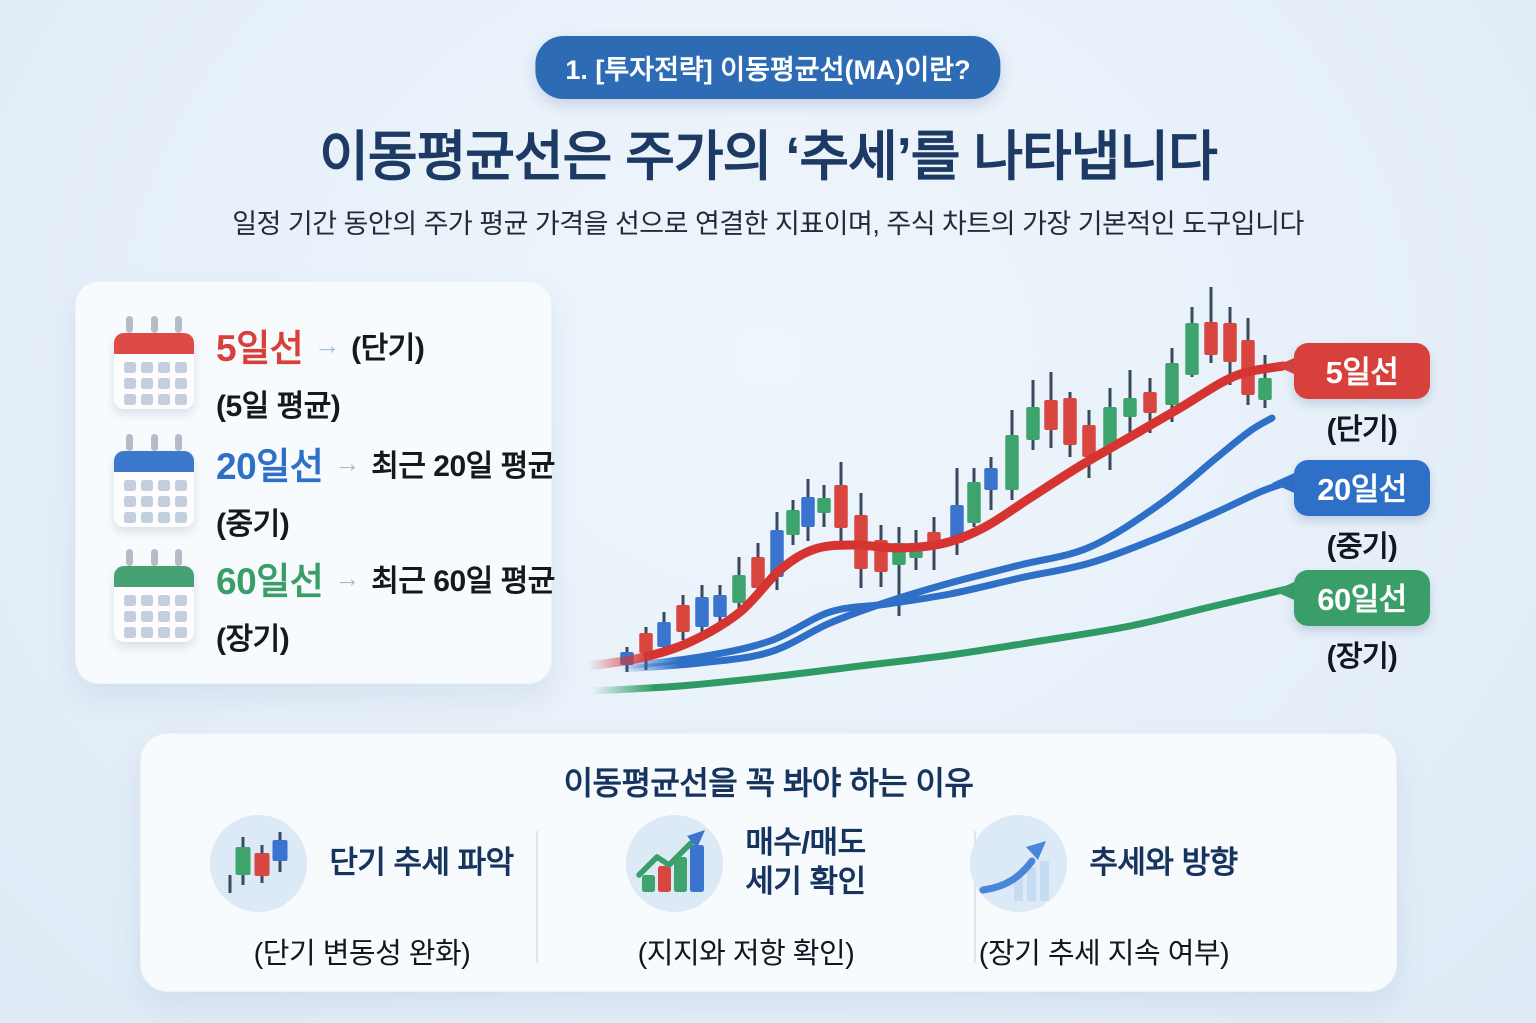  I want to click on ma-badge-5day-caption: (단기), so click(1362, 430).